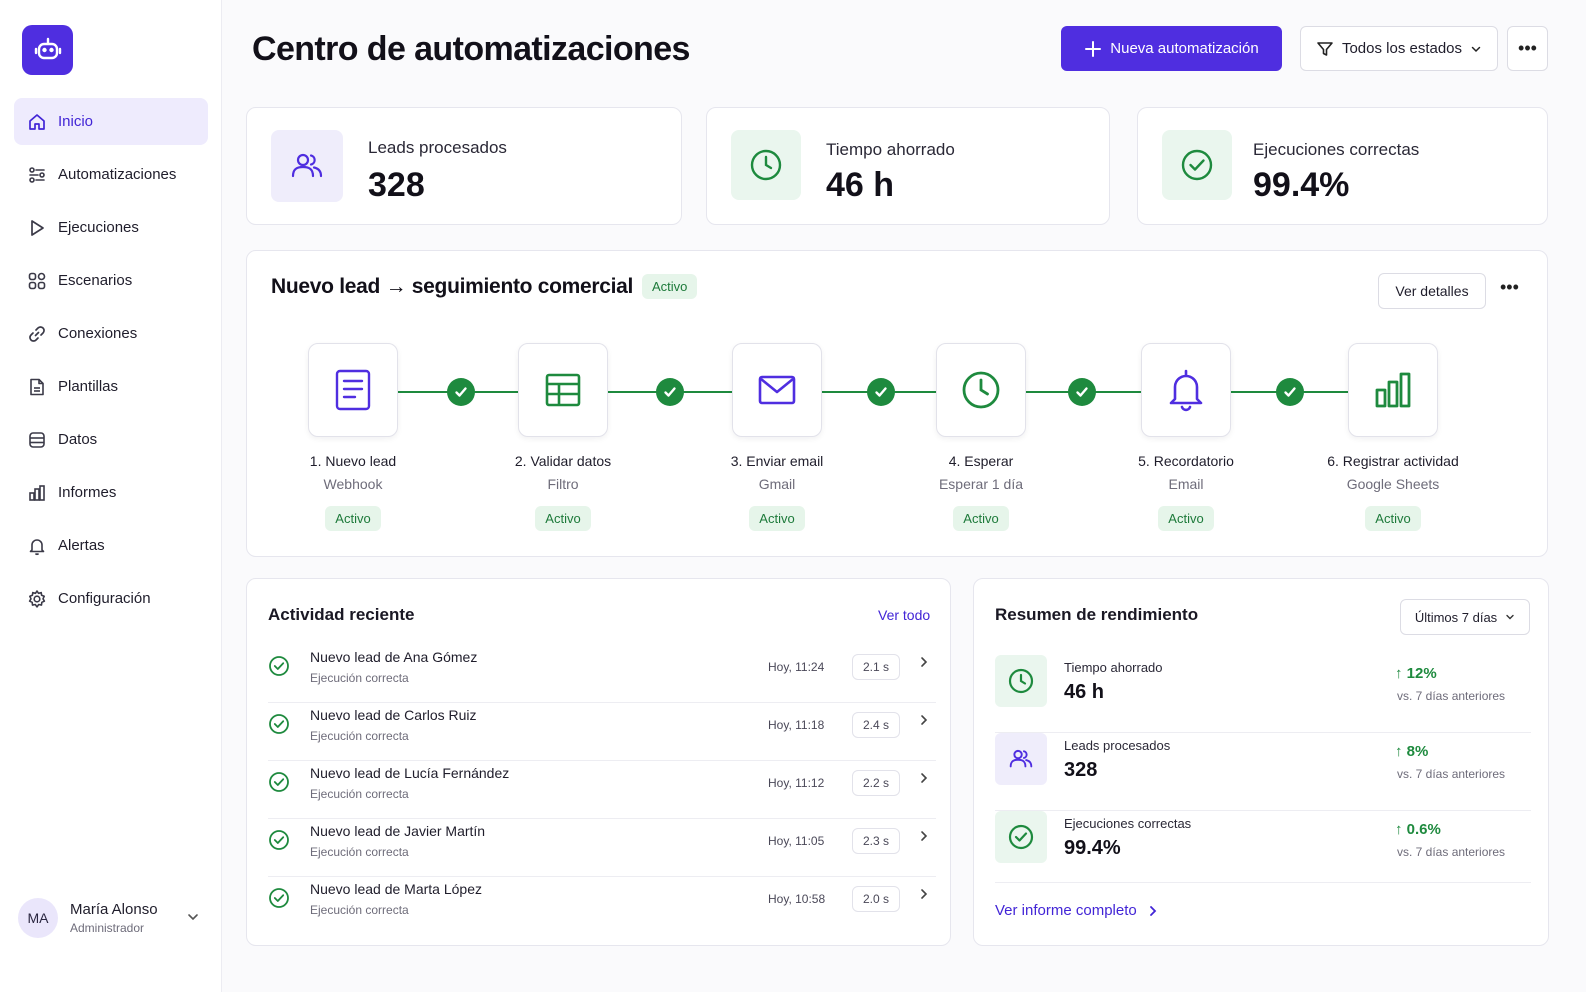 The width and height of the screenshot is (1586, 992). Describe the element at coordinates (1432, 291) in the screenshot. I see `view-details-button: Ver detalles` at that location.